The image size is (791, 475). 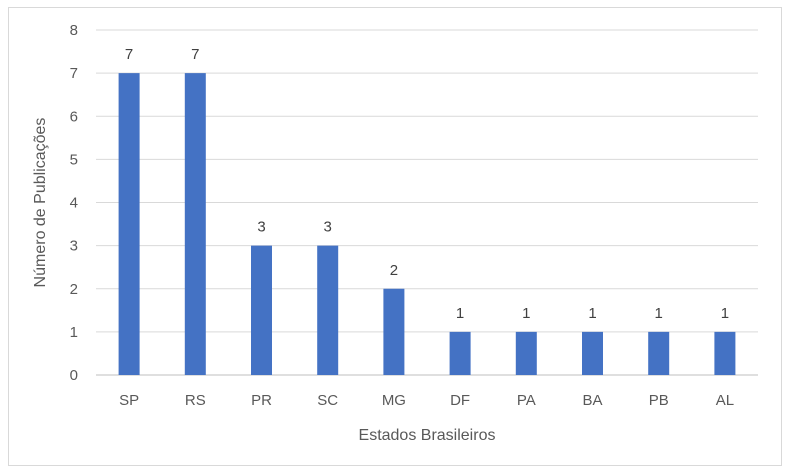 What do you see at coordinates (74, 289) in the screenshot?
I see `y-tick-label: 2` at bounding box center [74, 289].